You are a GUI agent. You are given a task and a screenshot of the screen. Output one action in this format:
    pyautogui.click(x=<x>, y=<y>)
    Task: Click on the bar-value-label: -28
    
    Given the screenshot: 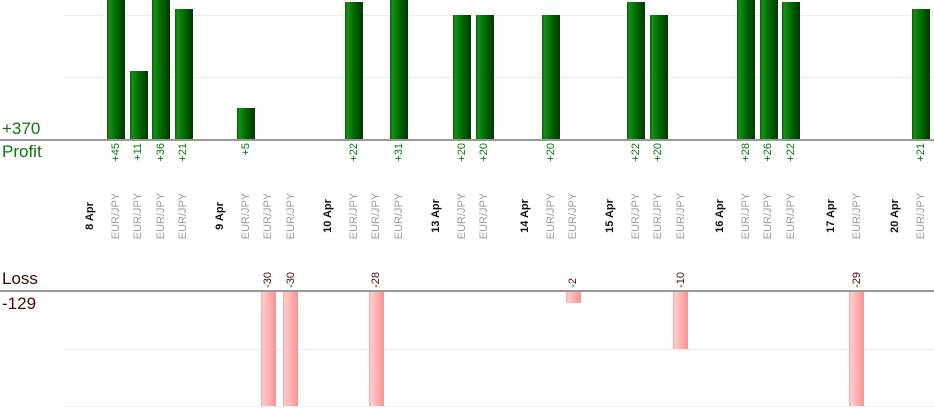 What is the action you would take?
    pyautogui.click(x=376, y=280)
    